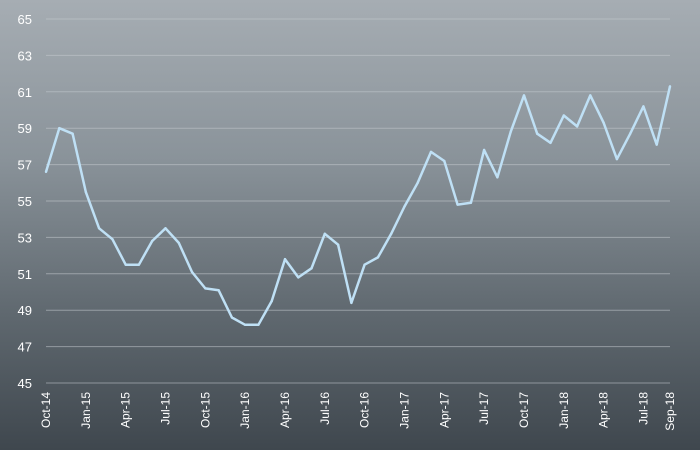  Describe the element at coordinates (404, 410) in the screenshot. I see `x-tick-label: Jan-17` at that location.